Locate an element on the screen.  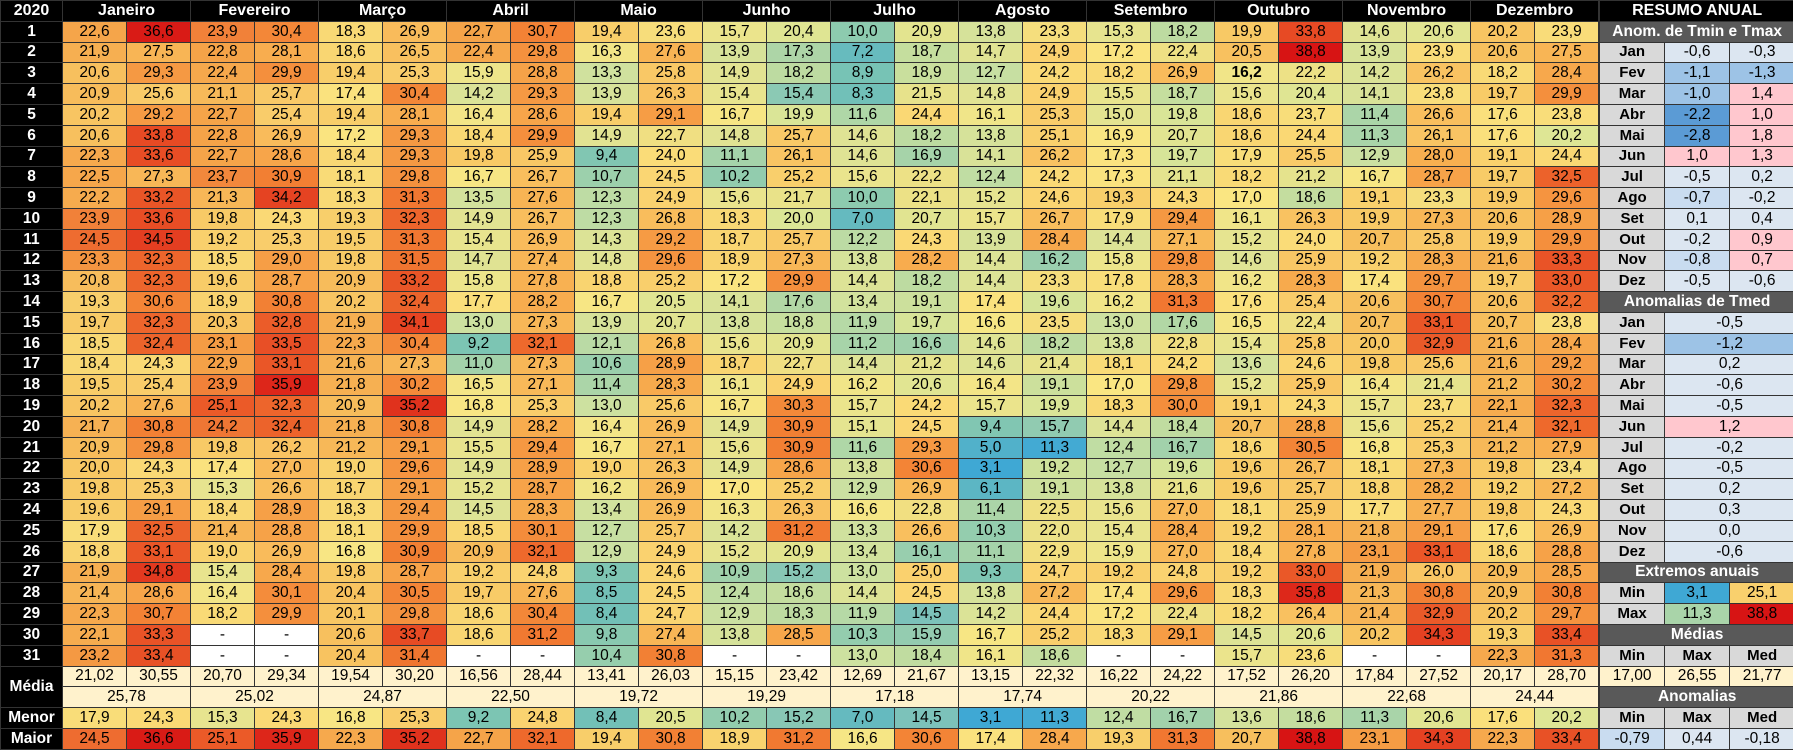
tmax-cell: 24,2 is located at coordinates (1055, 177).